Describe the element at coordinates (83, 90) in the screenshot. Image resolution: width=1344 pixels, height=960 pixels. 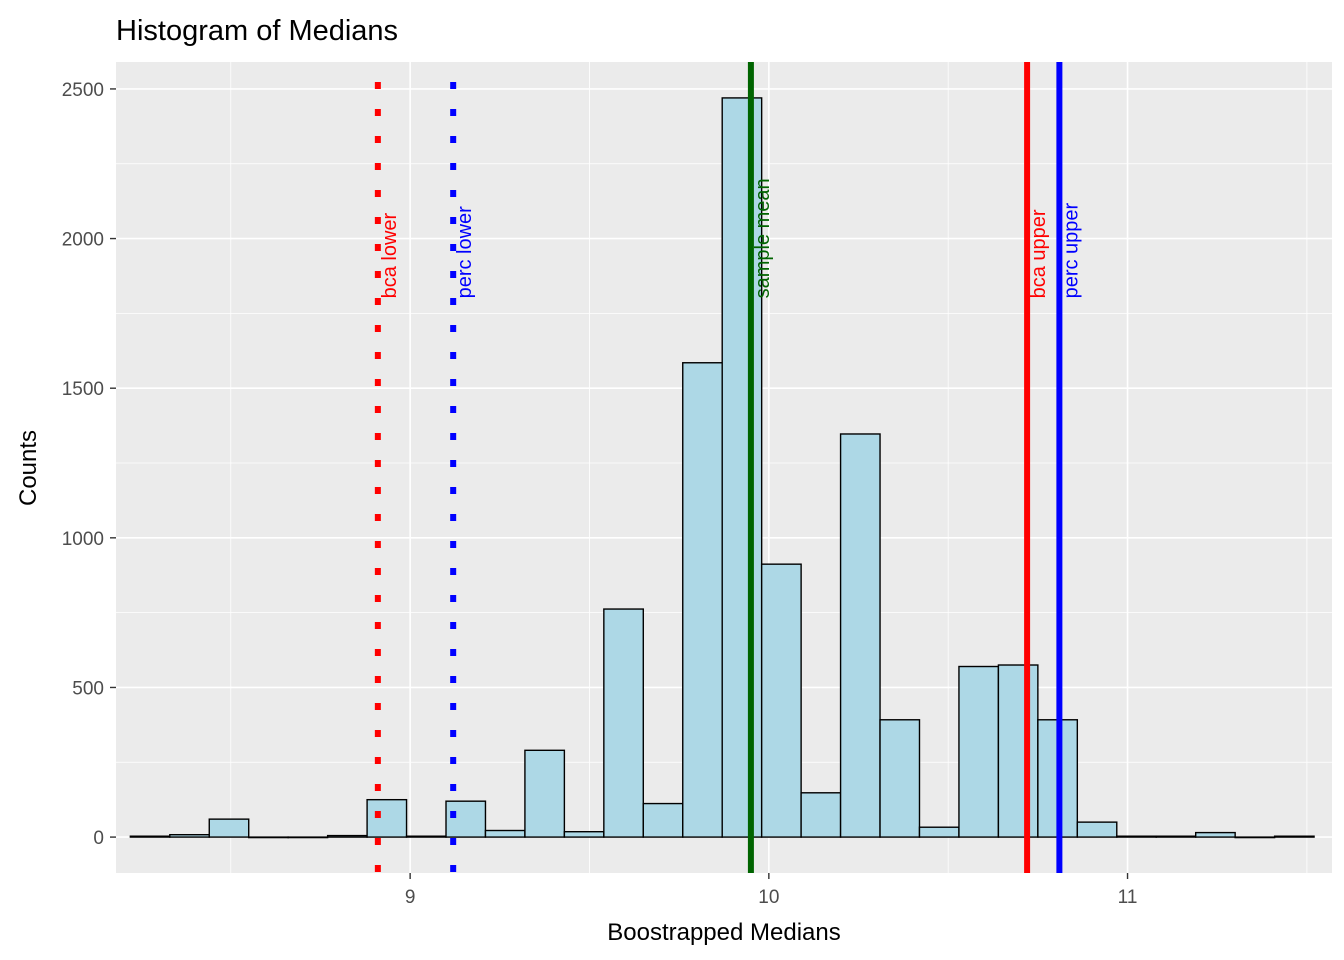
I see `y-tick-label: 2500` at that location.